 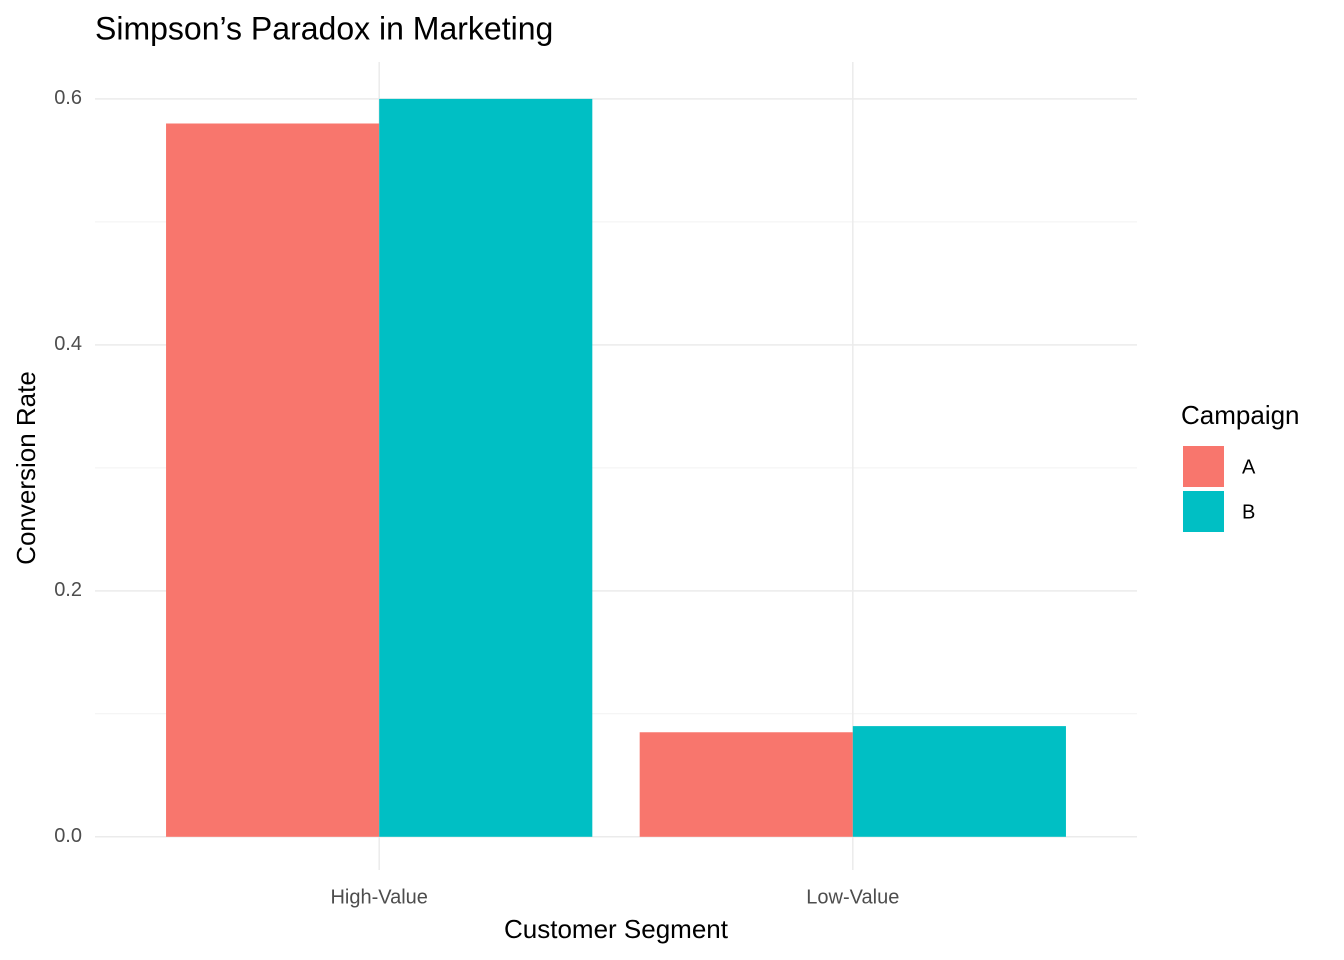 What do you see at coordinates (1240, 415) in the screenshot?
I see `legend-title: Campaign` at bounding box center [1240, 415].